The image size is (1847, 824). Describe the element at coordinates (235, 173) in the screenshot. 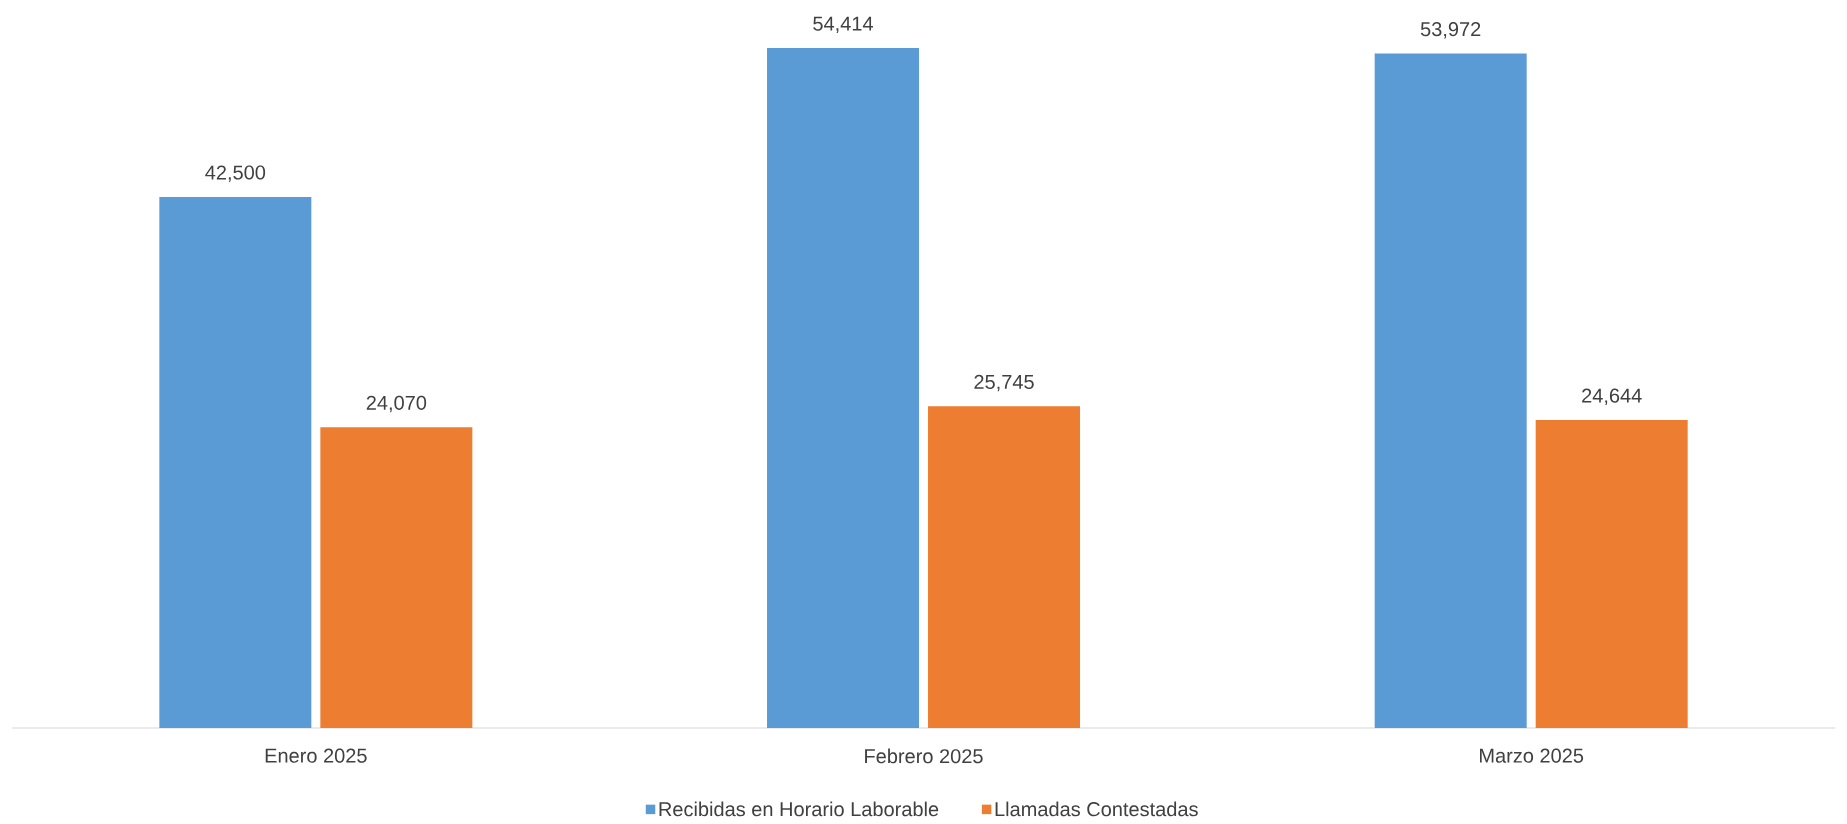

I see `data-label: 42,500` at that location.